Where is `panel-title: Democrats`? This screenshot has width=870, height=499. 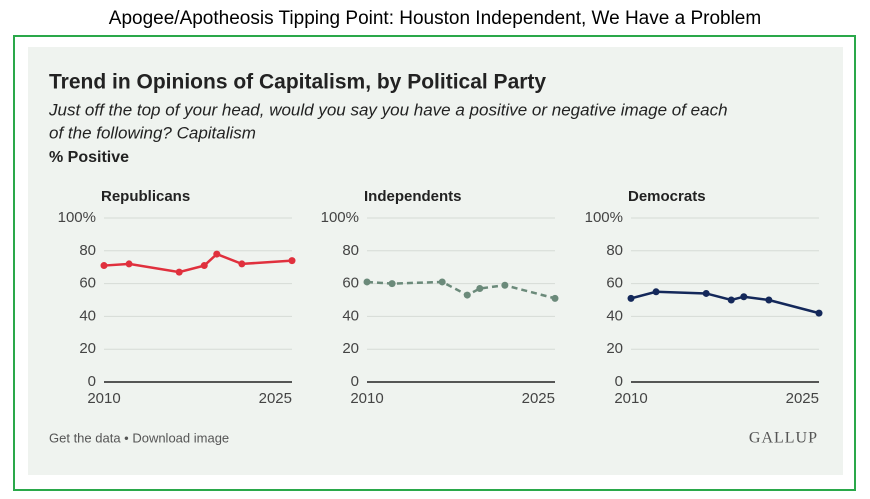
panel-title: Democrats is located at coordinates (667, 196).